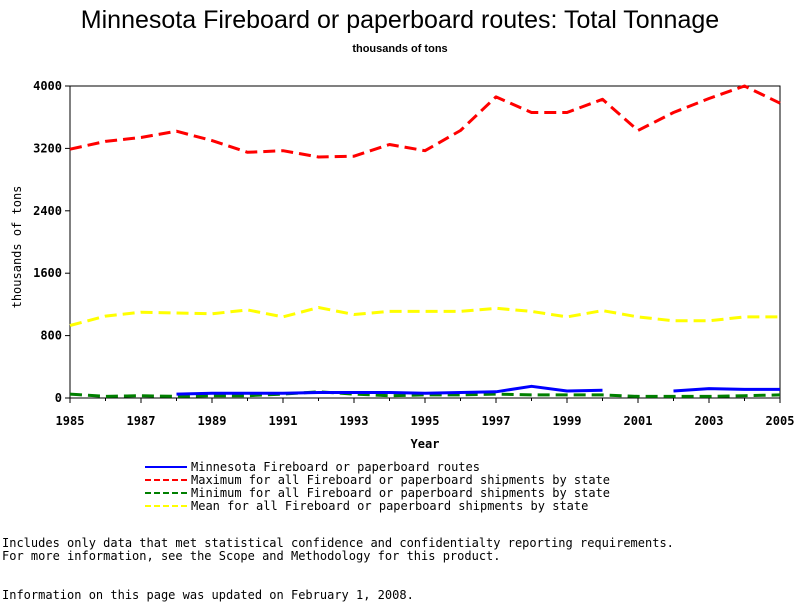 The image size is (800, 602). I want to click on x-axis-label: Year, so click(425, 444).